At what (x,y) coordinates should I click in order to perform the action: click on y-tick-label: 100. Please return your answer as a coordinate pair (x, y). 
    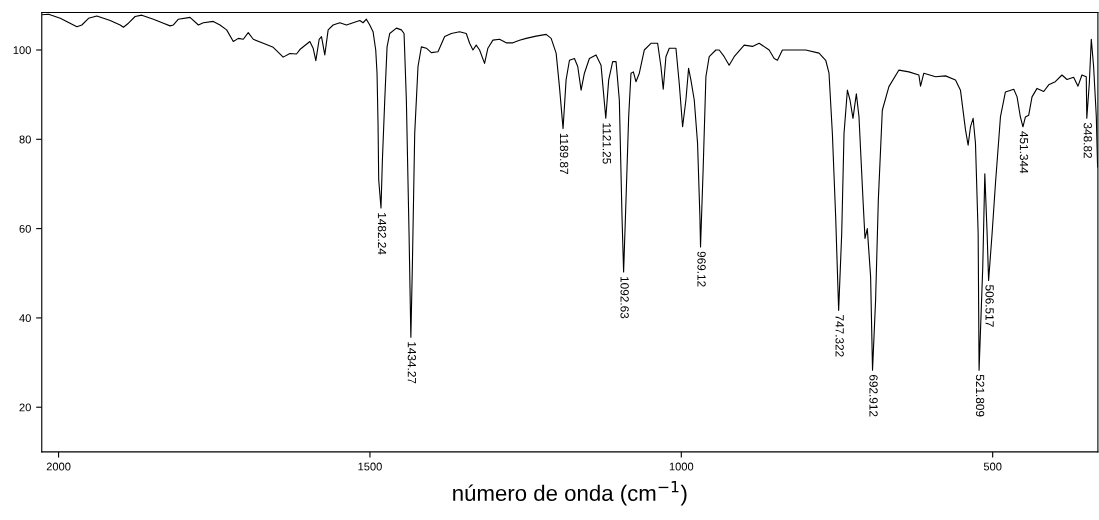
    Looking at the image, I should click on (22, 50).